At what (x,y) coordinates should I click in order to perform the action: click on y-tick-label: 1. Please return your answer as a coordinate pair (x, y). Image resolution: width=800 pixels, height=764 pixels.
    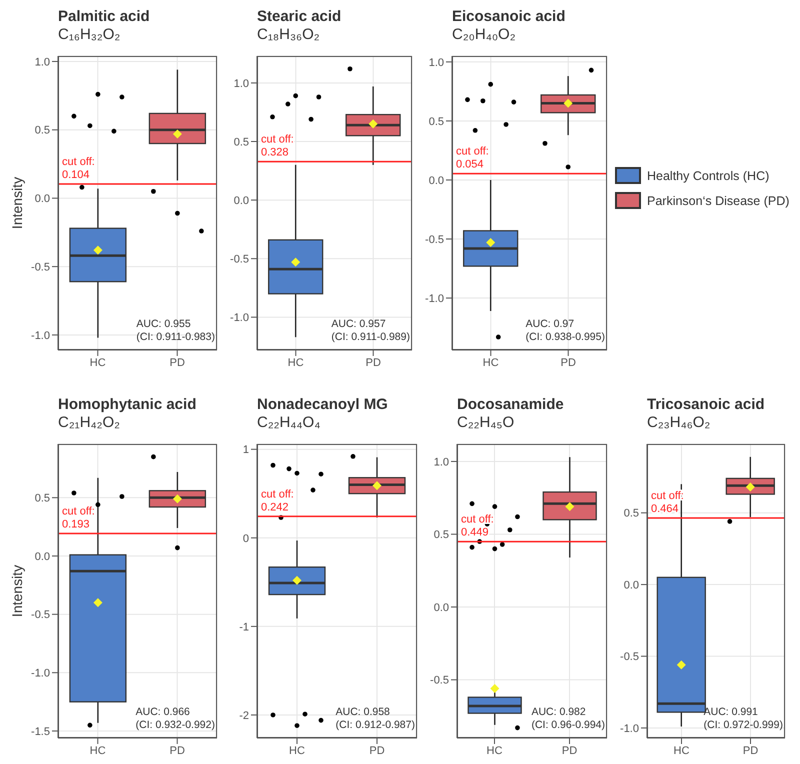
    Looking at the image, I should click on (245, 450).